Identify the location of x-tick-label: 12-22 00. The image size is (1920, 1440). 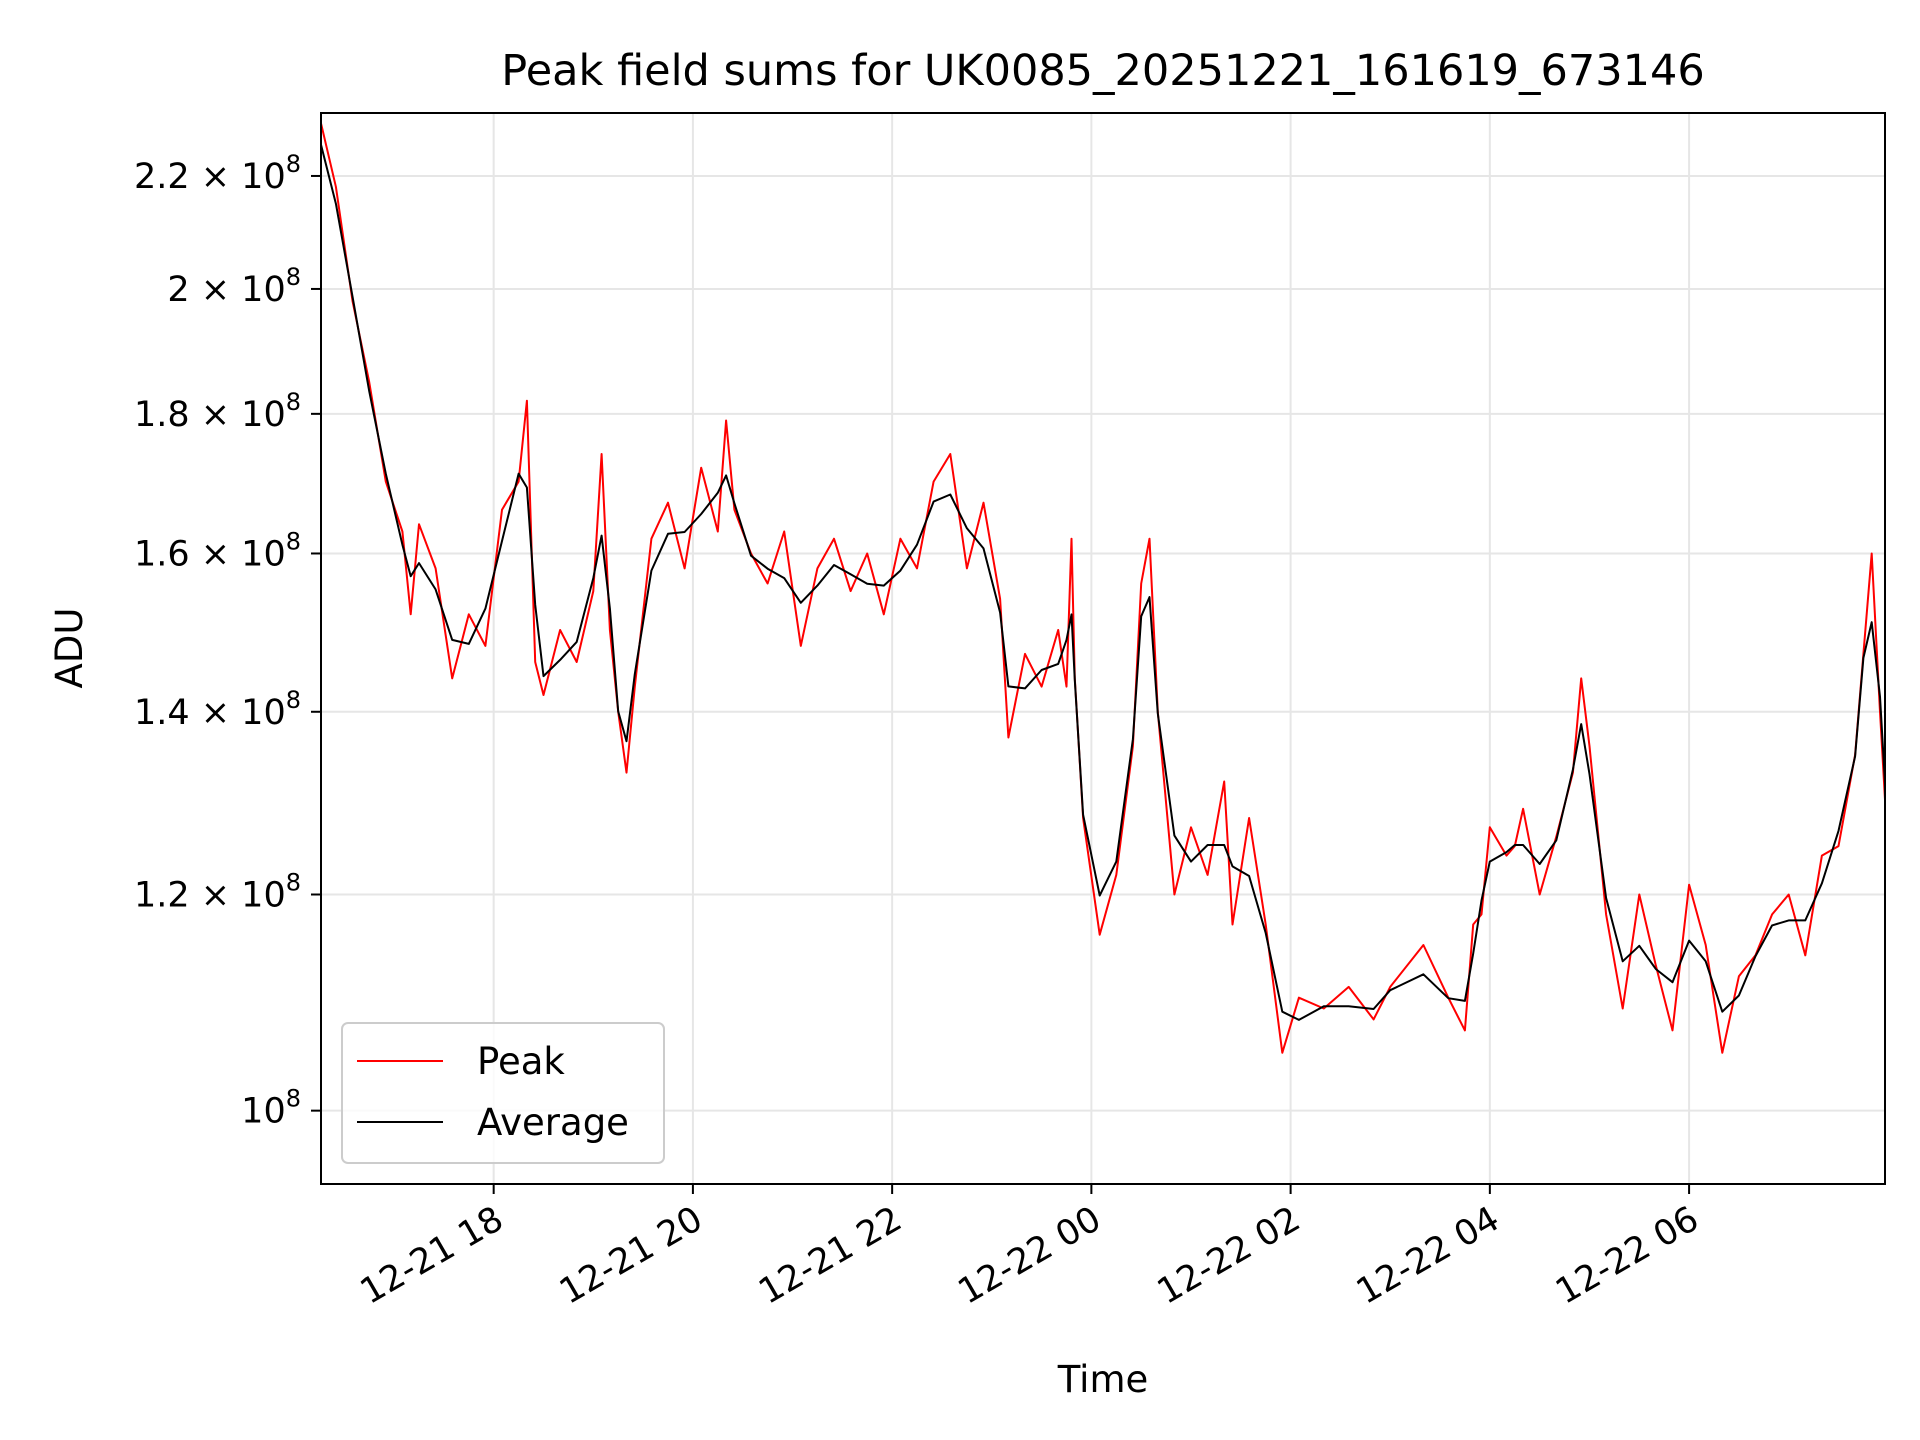
(1030, 1255).